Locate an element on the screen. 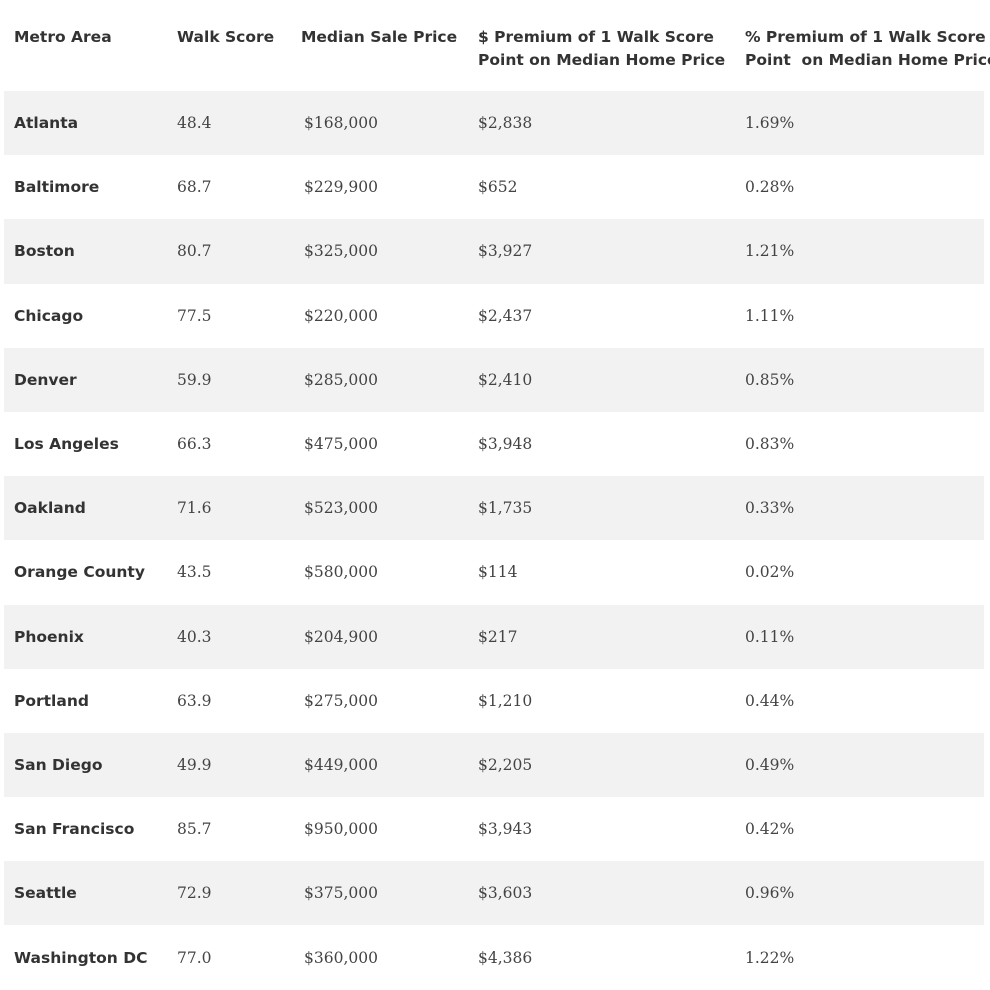  dollar-premium-cell: $2,437 is located at coordinates (505, 315).